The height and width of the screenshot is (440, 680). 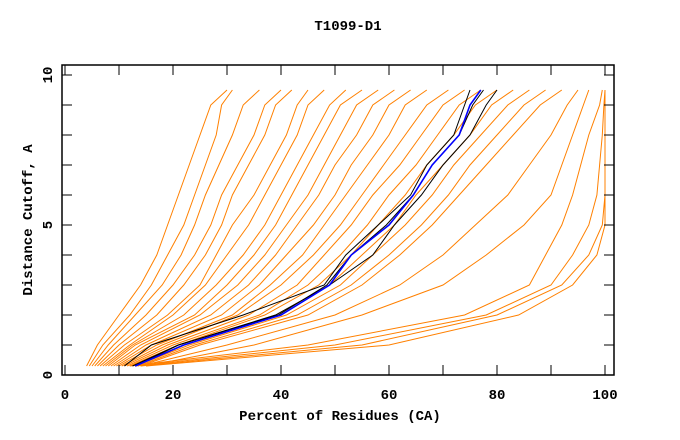 I want to click on x-tick-label: 80, so click(x=497, y=396).